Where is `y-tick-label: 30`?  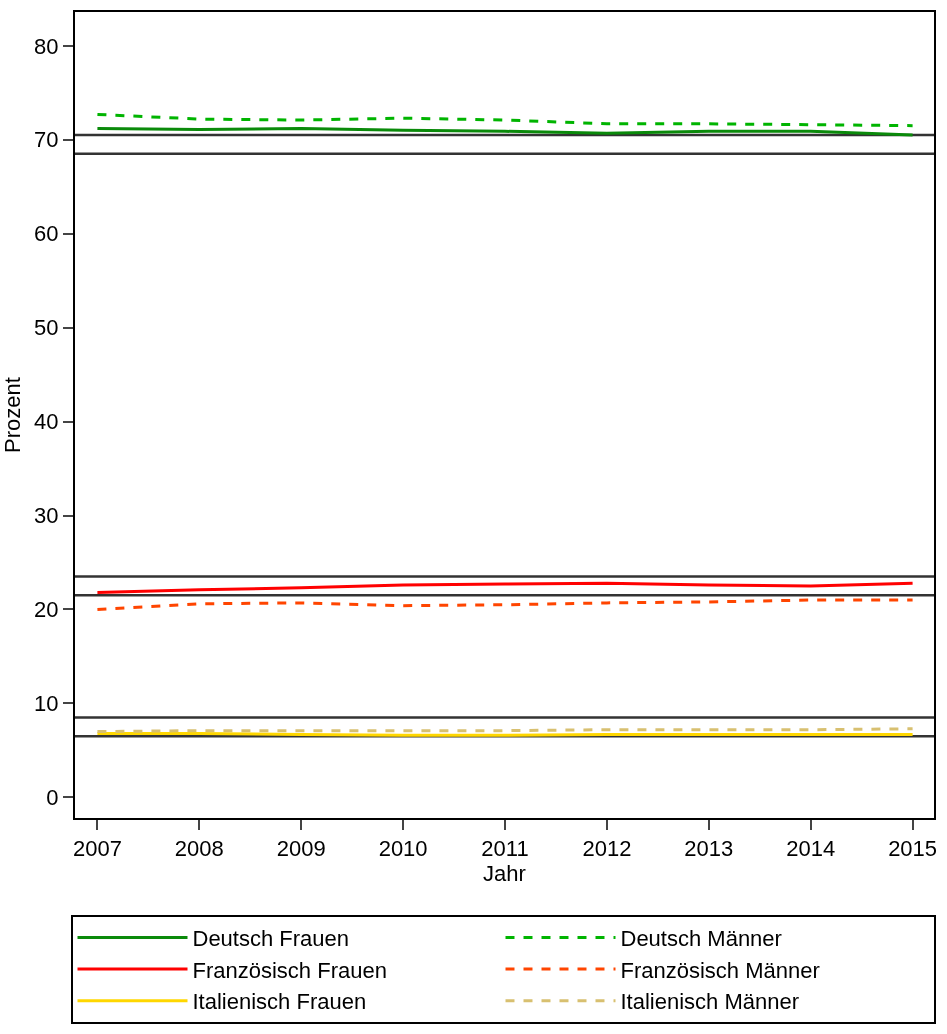
y-tick-label: 30 is located at coordinates (46, 516).